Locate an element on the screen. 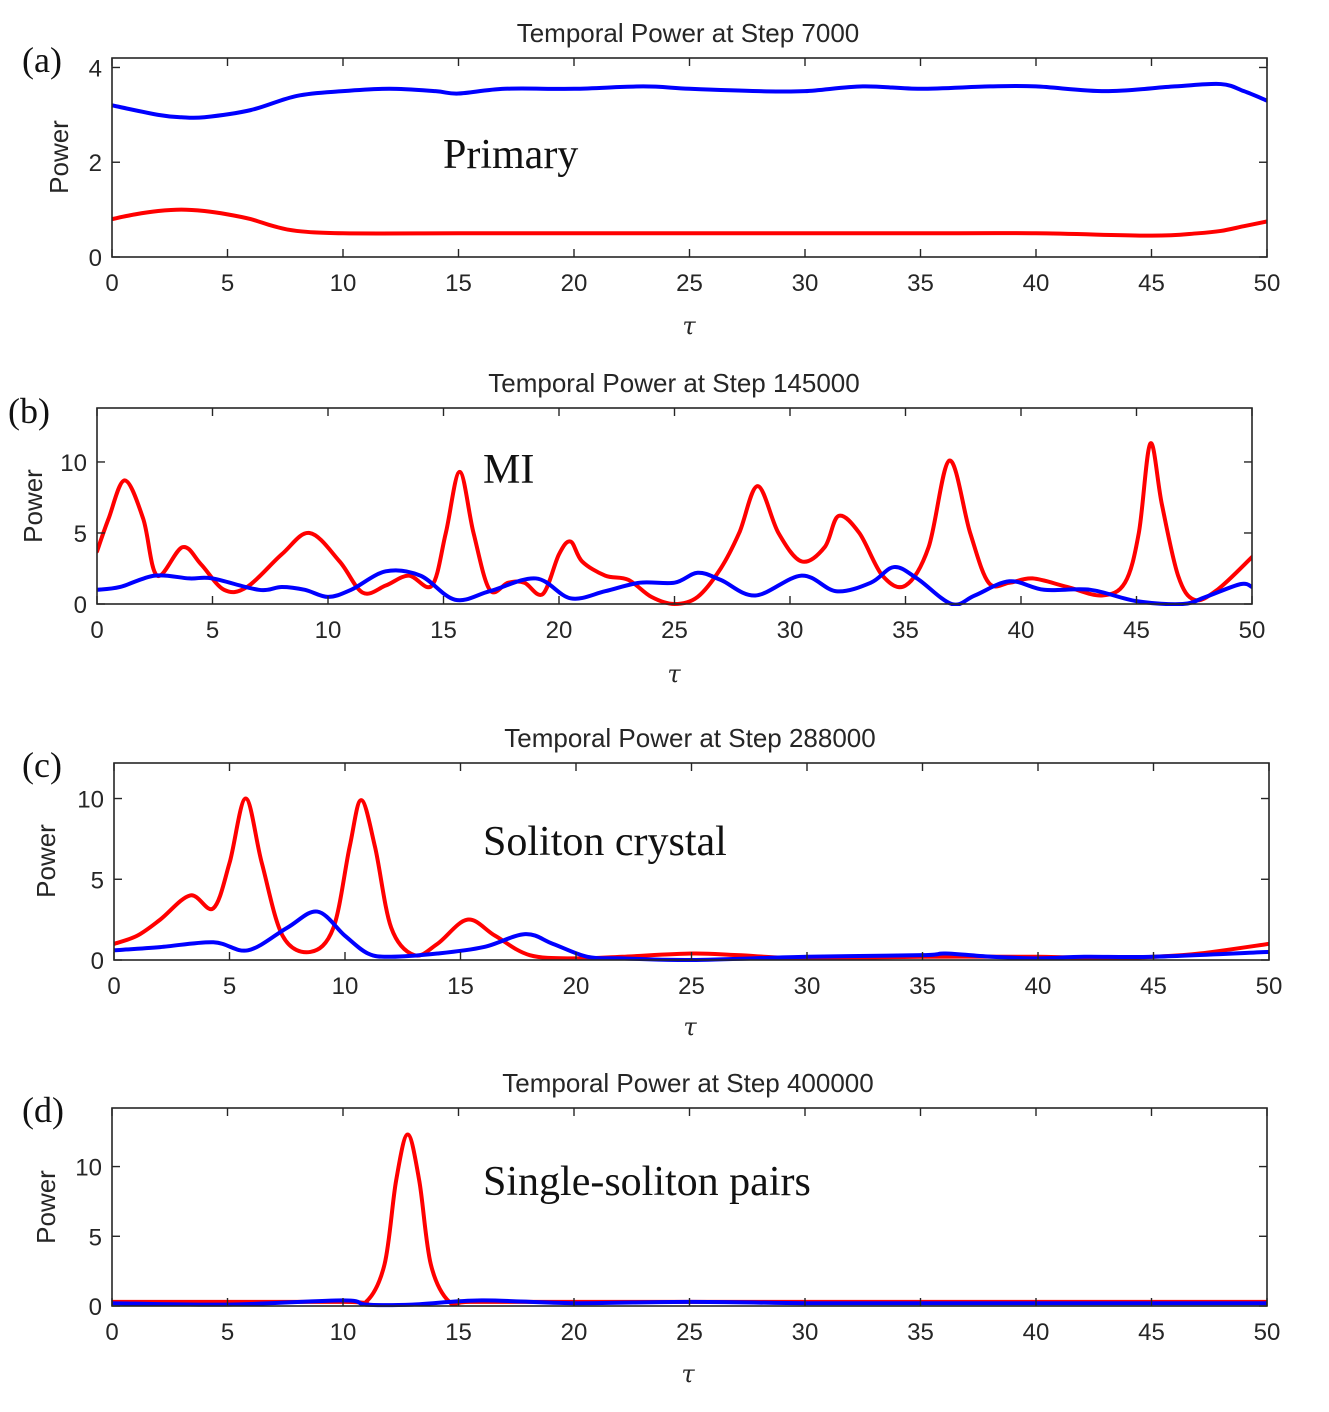 The image size is (1329, 1412). panel-label: (d) is located at coordinates (43, 1110).